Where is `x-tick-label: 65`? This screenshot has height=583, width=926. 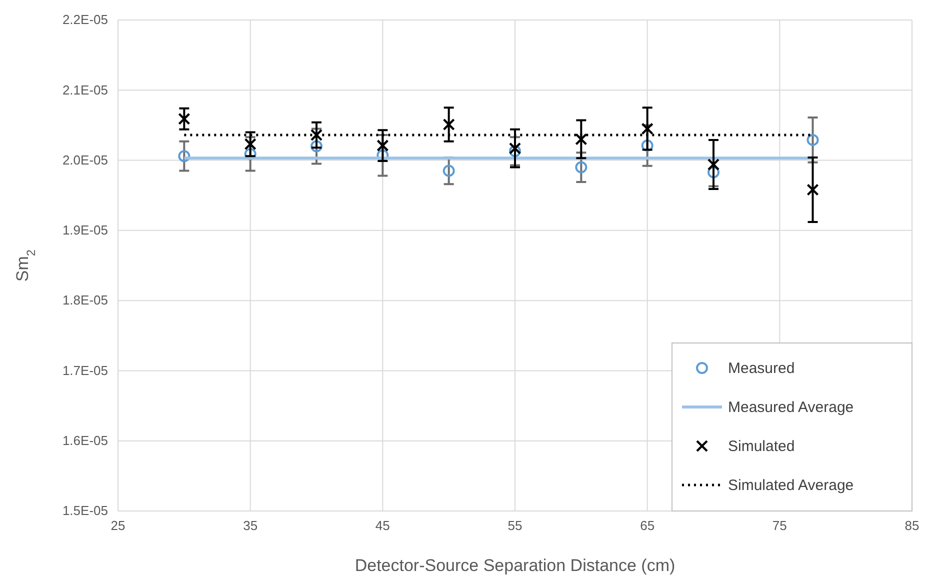 x-tick-label: 65 is located at coordinates (647, 526).